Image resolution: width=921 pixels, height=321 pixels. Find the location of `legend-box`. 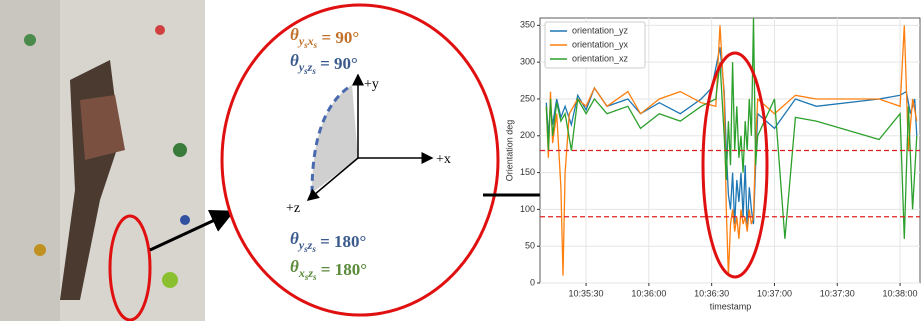

legend-box is located at coordinates (595, 45).